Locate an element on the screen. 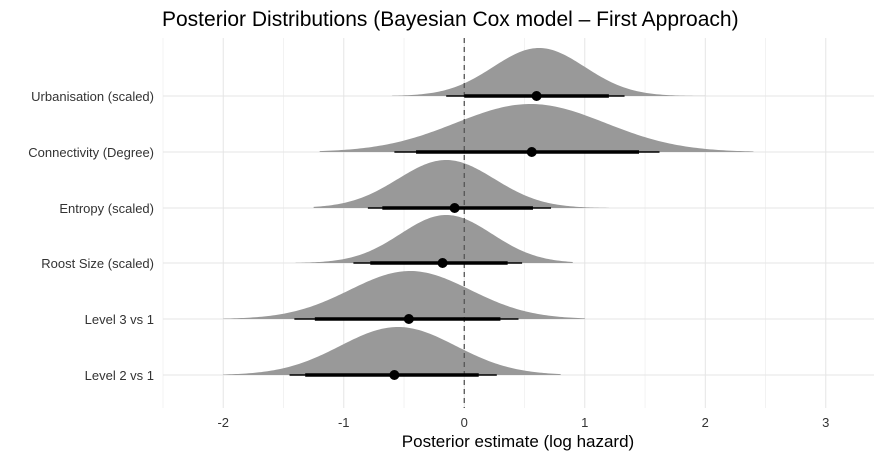 This screenshot has width=884, height=461. x-tick-label: 1 is located at coordinates (584, 422).